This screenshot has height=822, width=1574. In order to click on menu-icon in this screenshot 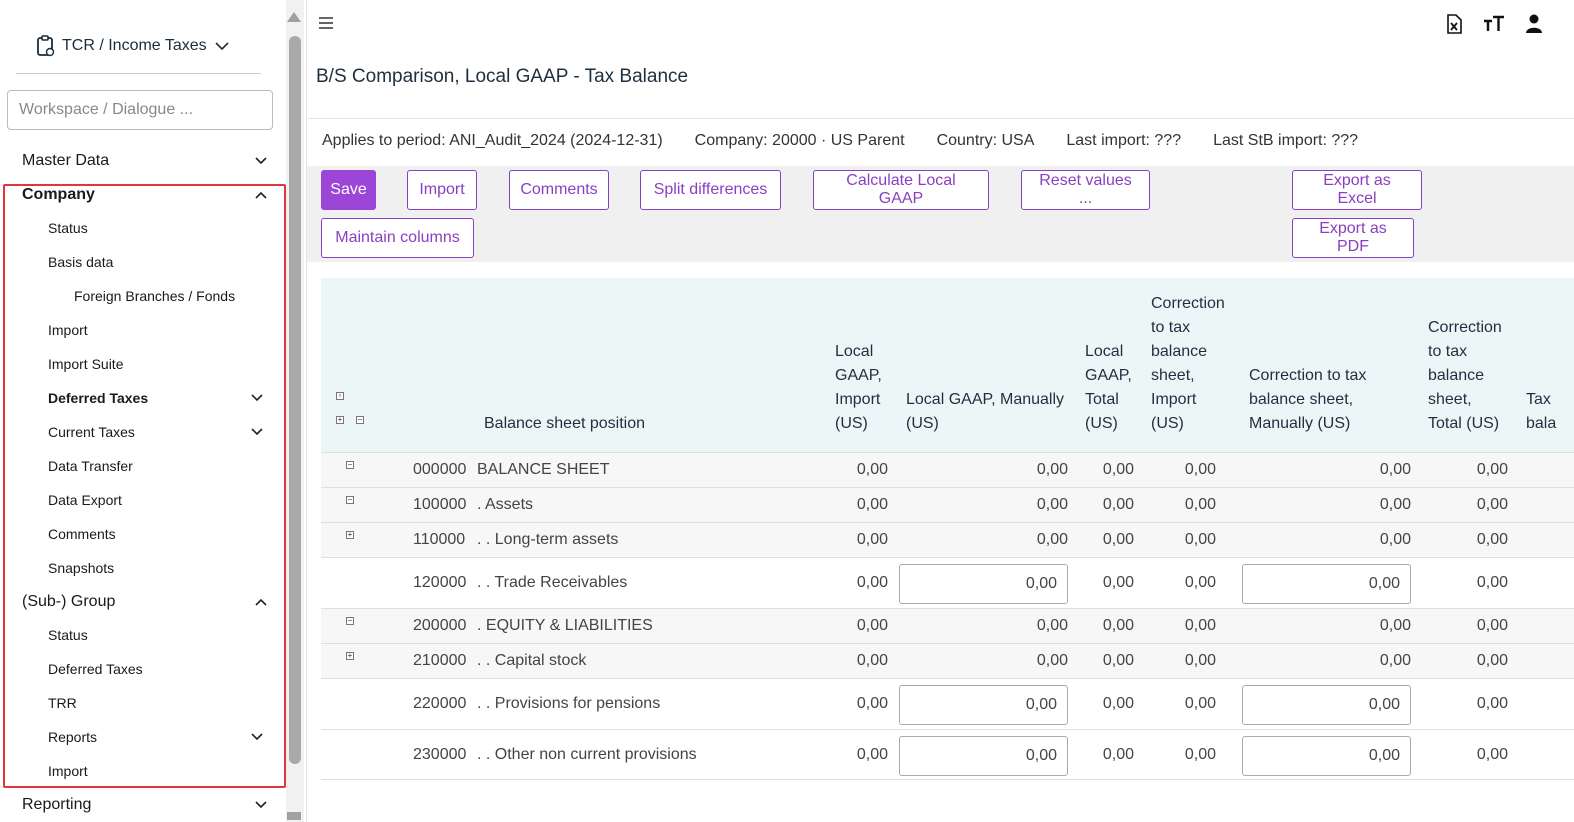, I will do `click(326, 23)`.